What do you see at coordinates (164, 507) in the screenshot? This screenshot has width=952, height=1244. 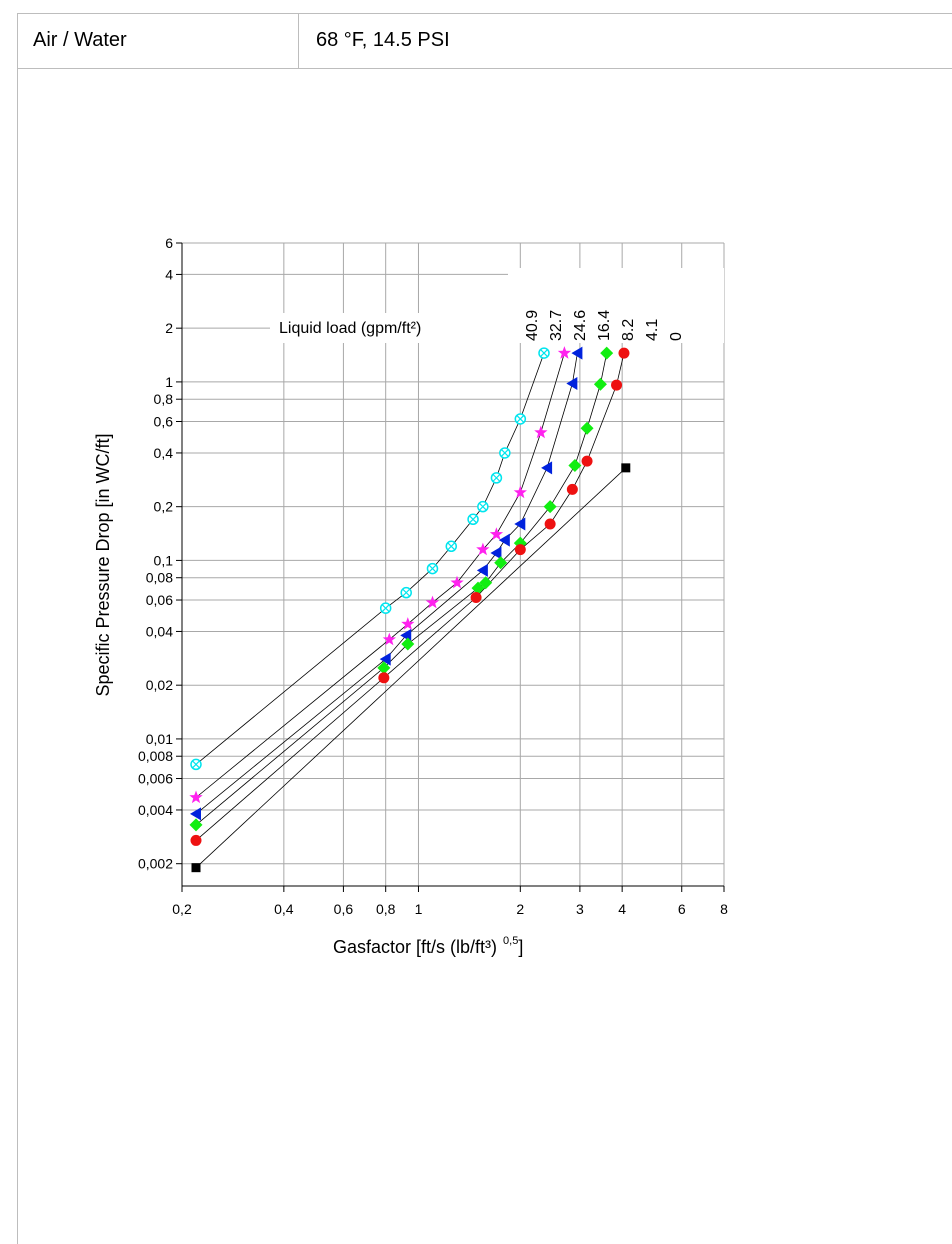 I see `y-tick-label-0-2: 0,2` at bounding box center [164, 507].